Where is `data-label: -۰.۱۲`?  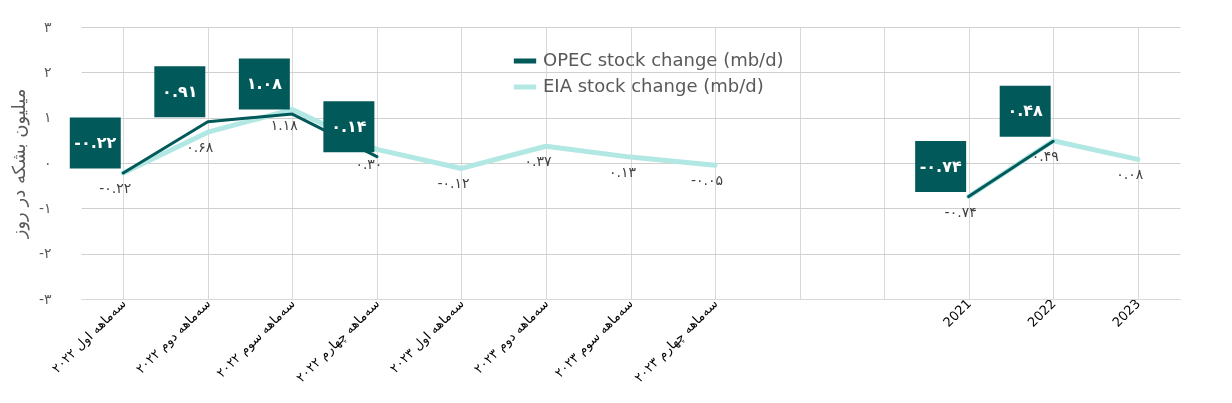
data-label: -۰.۱۲ is located at coordinates (453, 183).